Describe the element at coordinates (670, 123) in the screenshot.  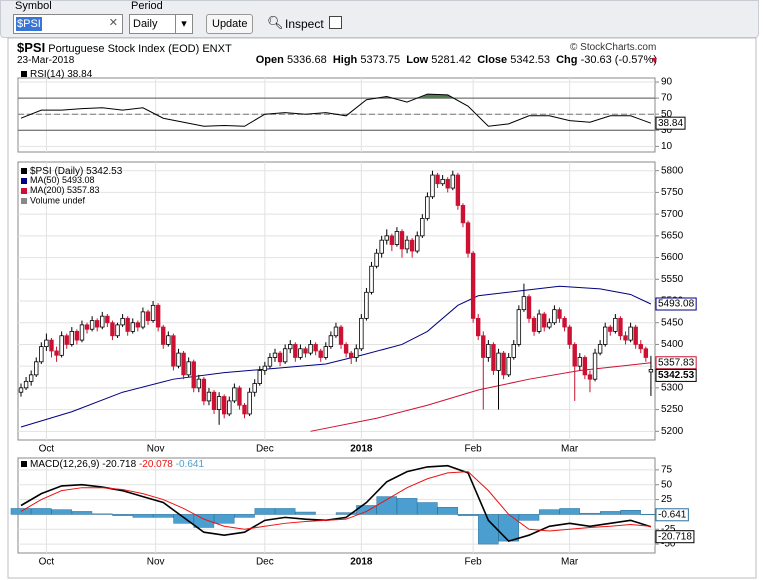
I see `rsi-value: 38.84` at that location.